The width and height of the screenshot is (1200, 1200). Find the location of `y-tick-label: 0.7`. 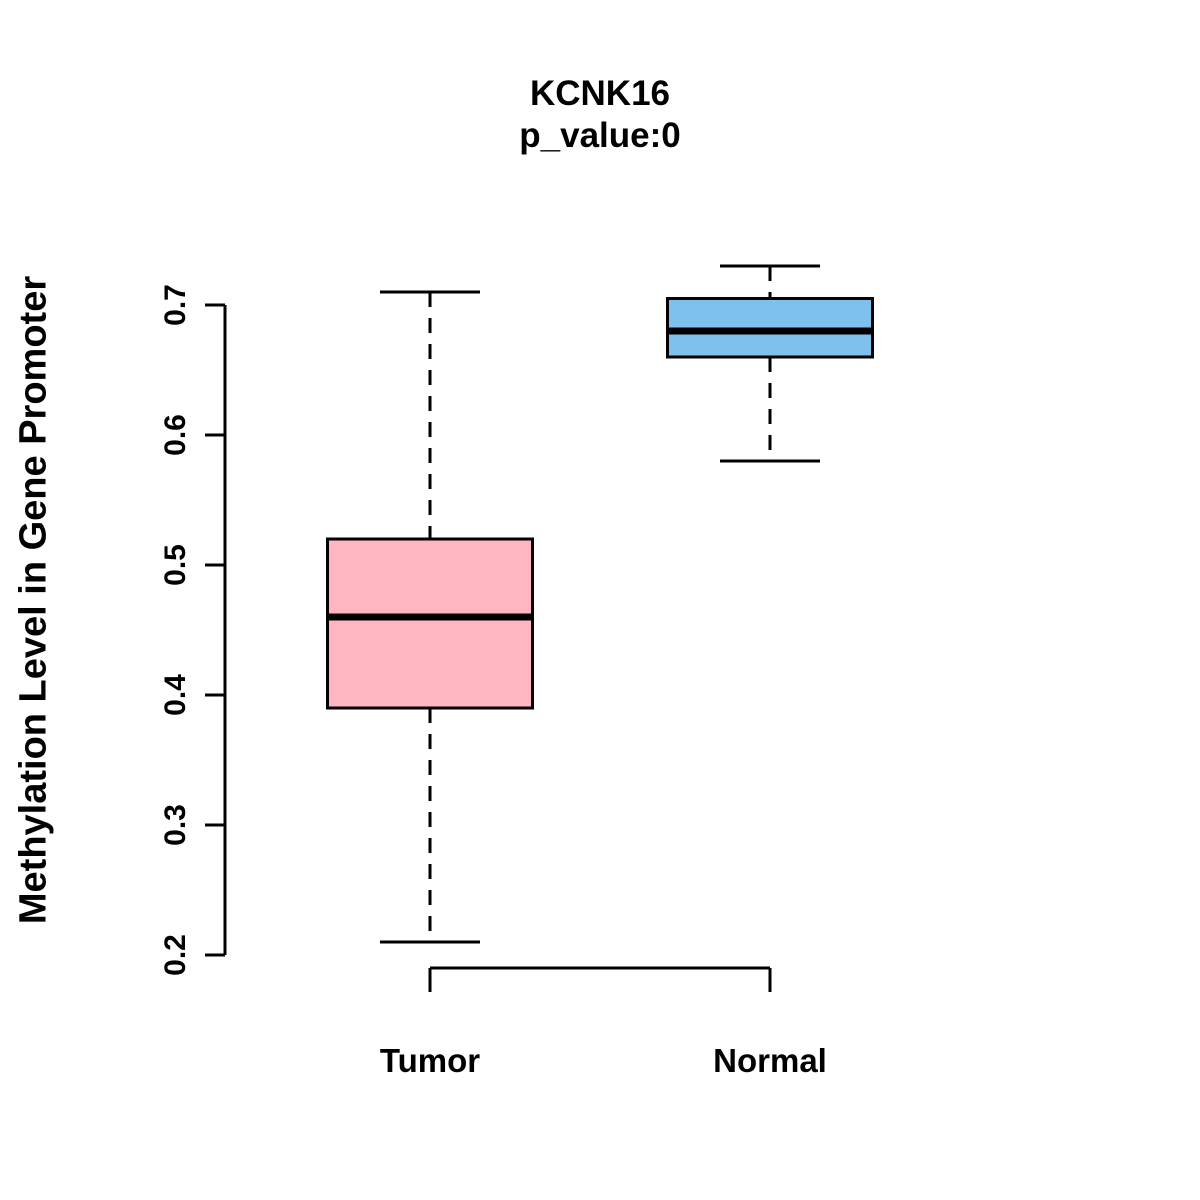

y-tick-label: 0.7 is located at coordinates (175, 305).